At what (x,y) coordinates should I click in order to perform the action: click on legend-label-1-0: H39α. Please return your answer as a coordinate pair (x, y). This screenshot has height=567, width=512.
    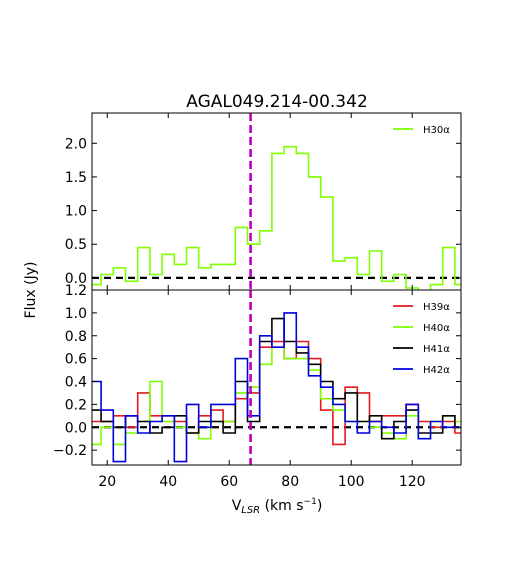
    Looking at the image, I should click on (436, 307).